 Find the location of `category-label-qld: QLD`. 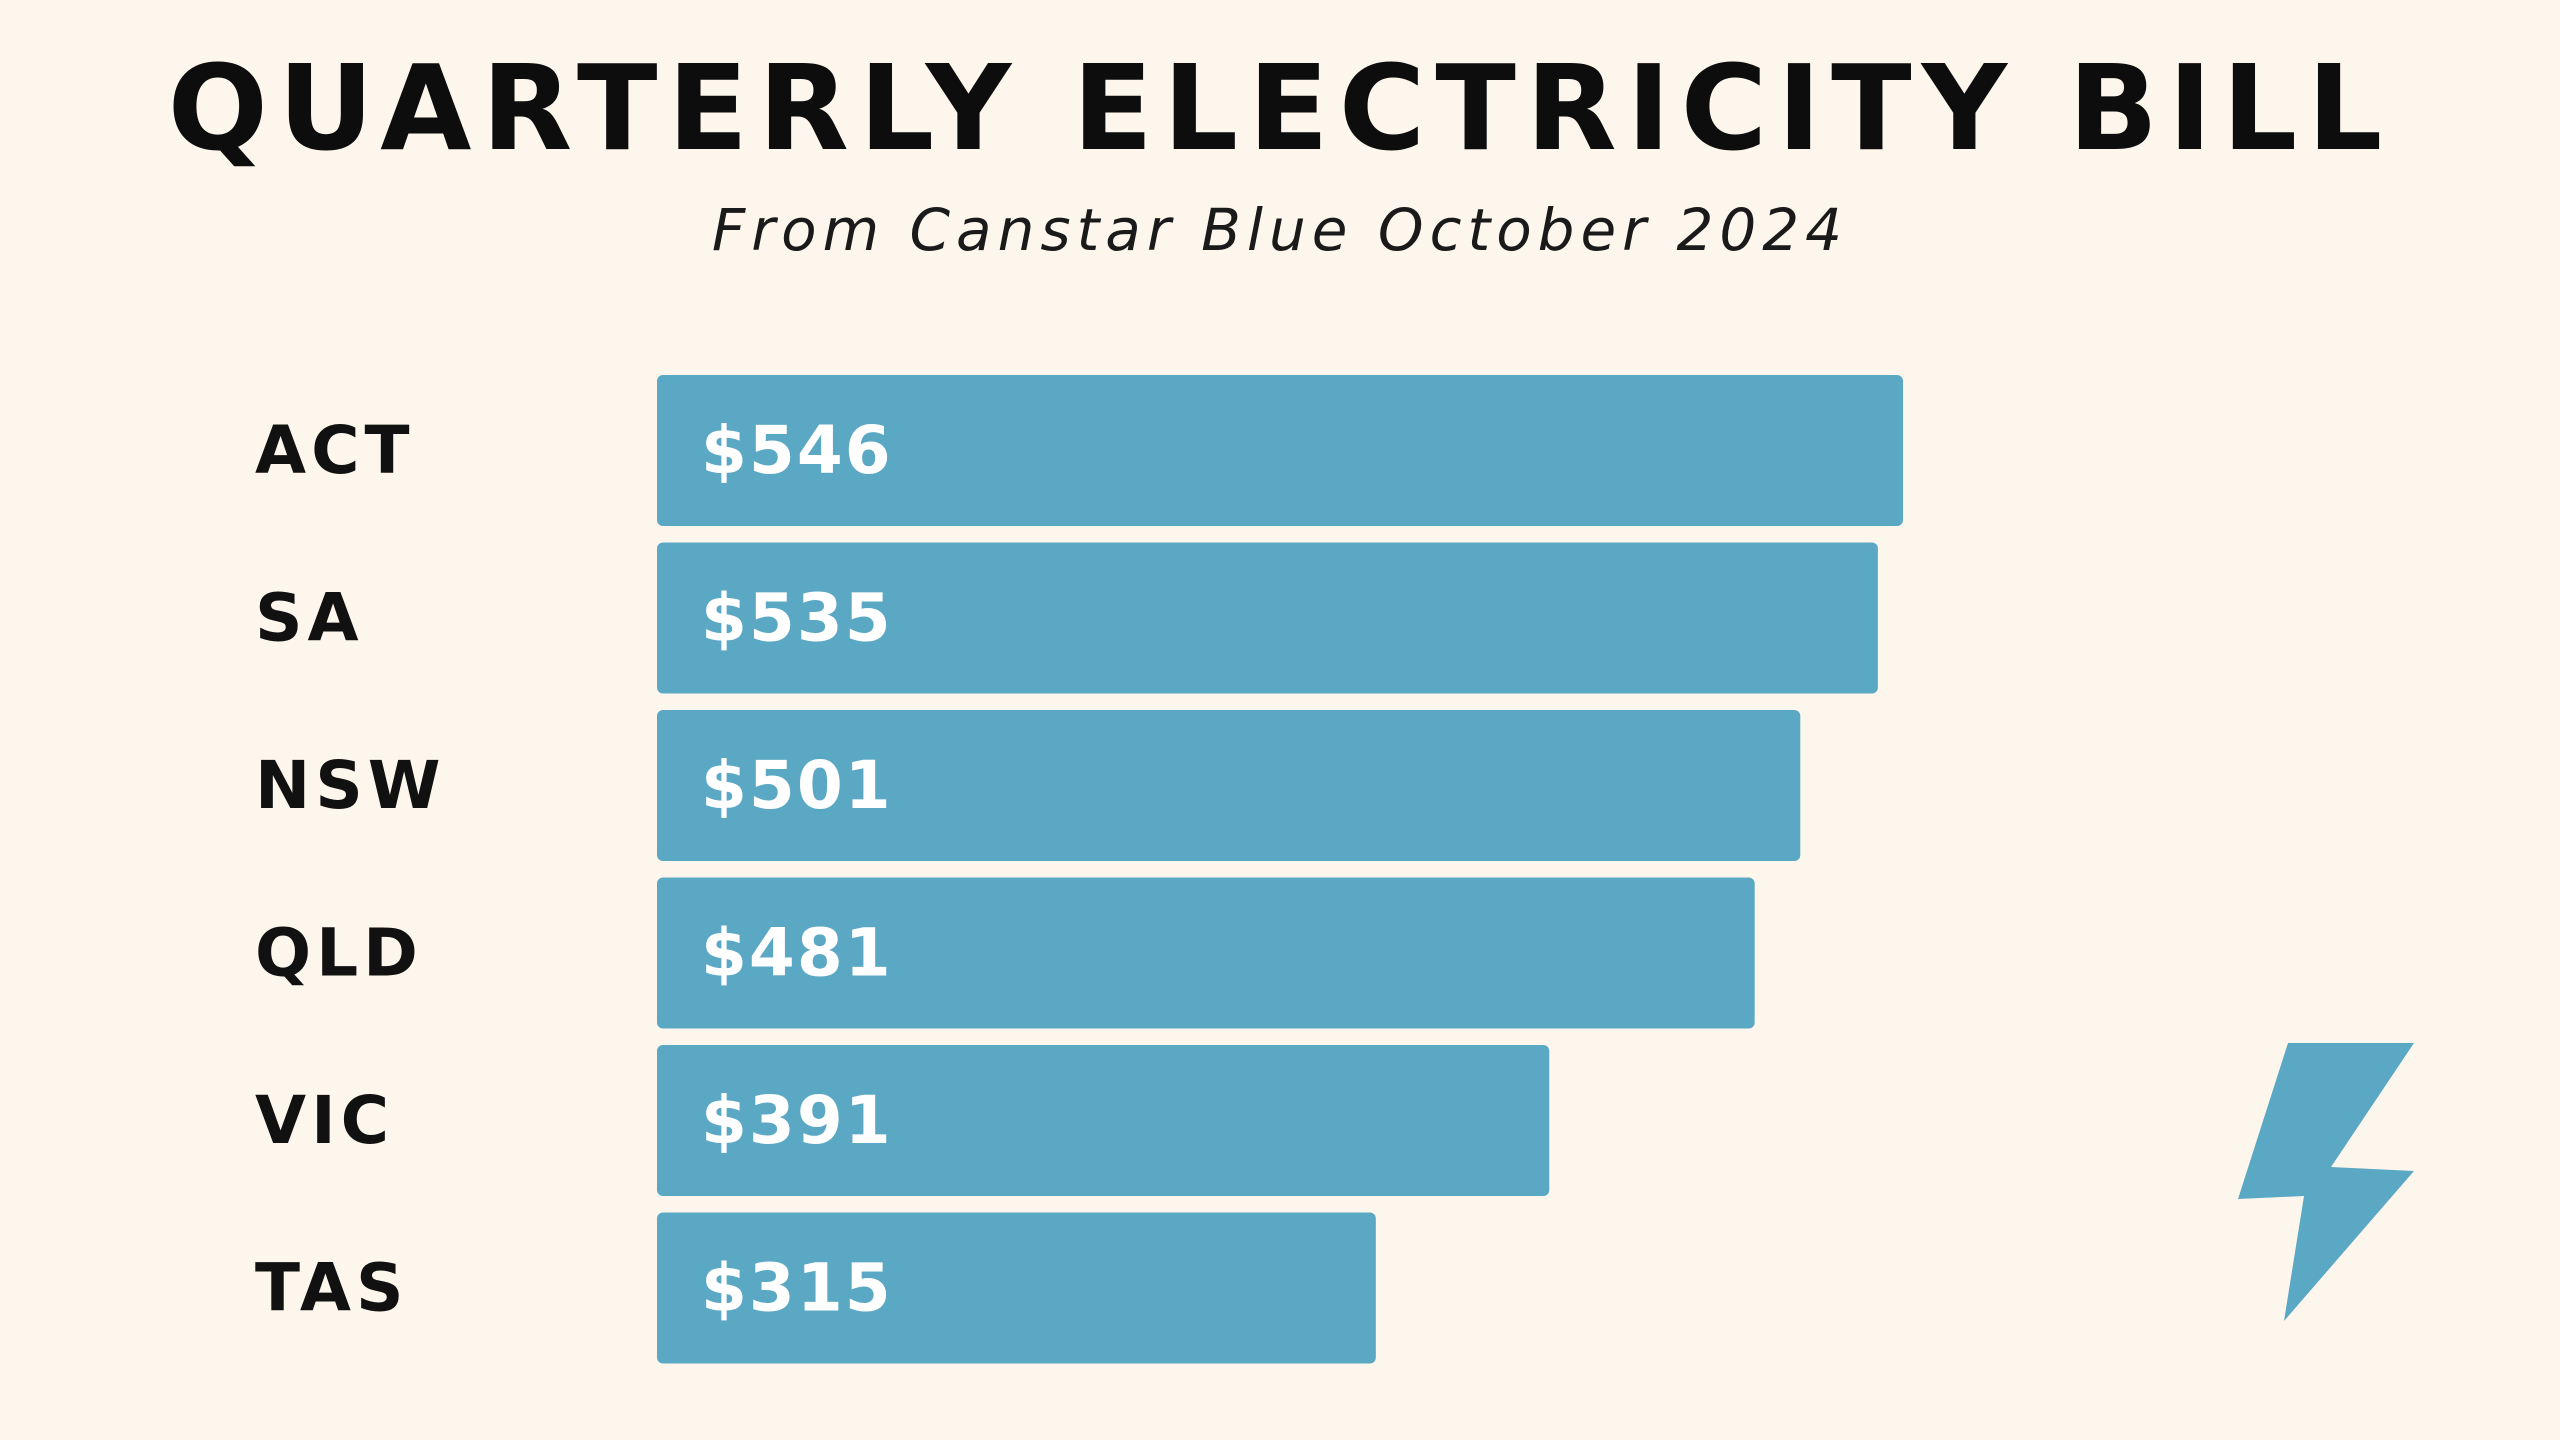

category-label-qld: QLD is located at coordinates (339, 953).